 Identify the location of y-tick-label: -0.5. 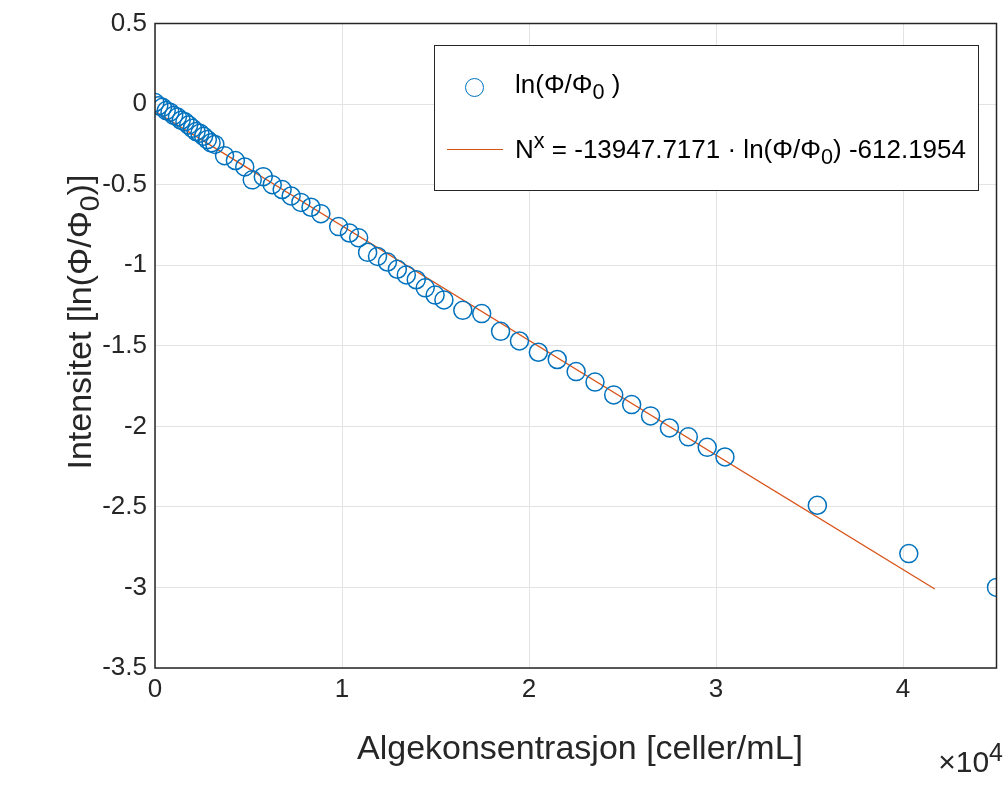
(124, 182).